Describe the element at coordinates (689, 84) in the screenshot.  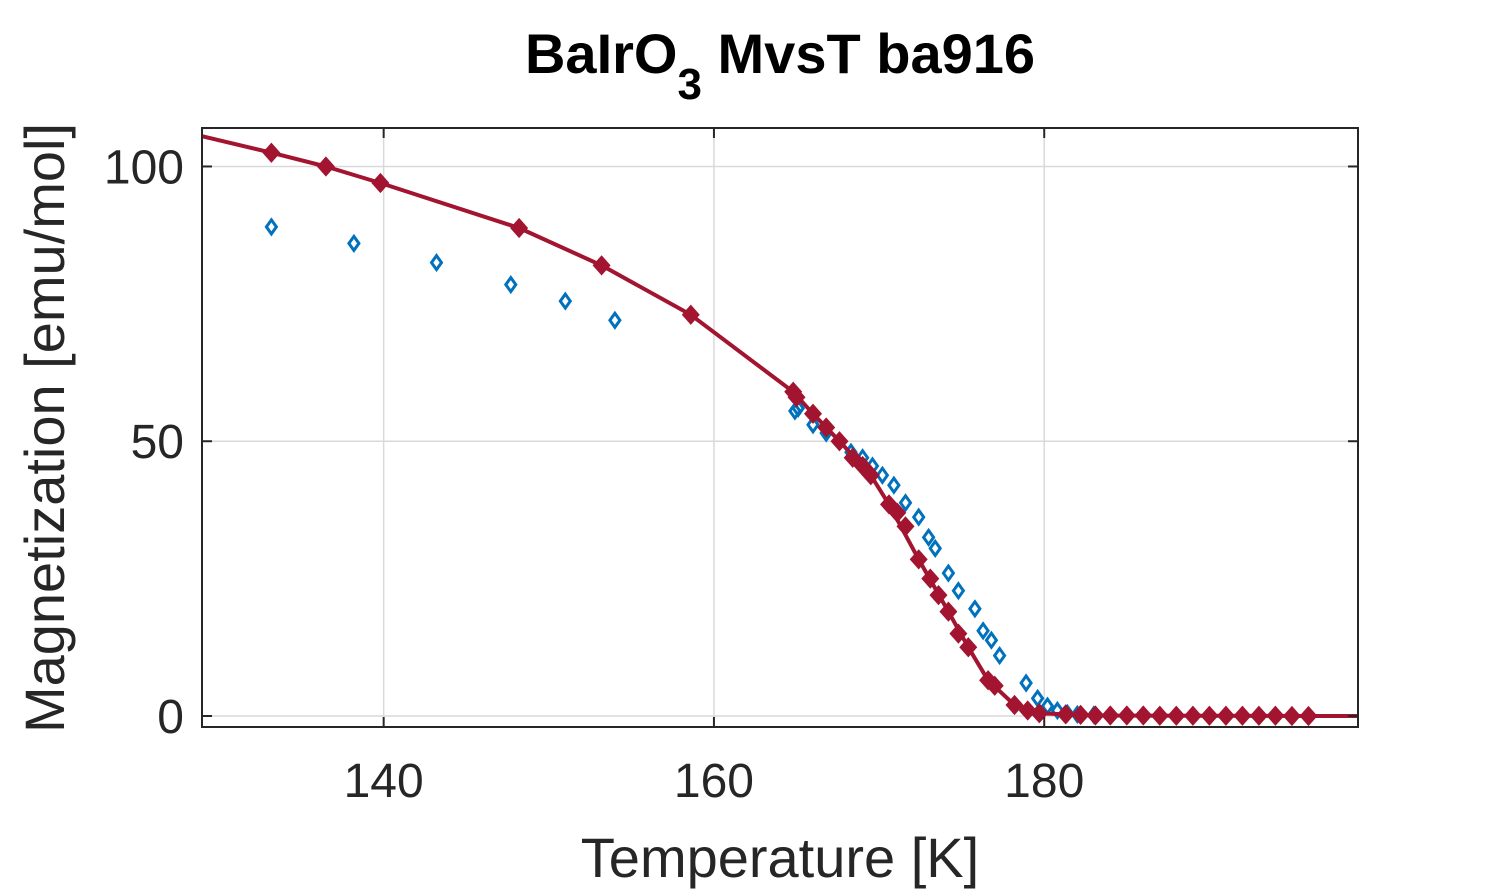
I see `chart-title-subscript: 3` at that location.